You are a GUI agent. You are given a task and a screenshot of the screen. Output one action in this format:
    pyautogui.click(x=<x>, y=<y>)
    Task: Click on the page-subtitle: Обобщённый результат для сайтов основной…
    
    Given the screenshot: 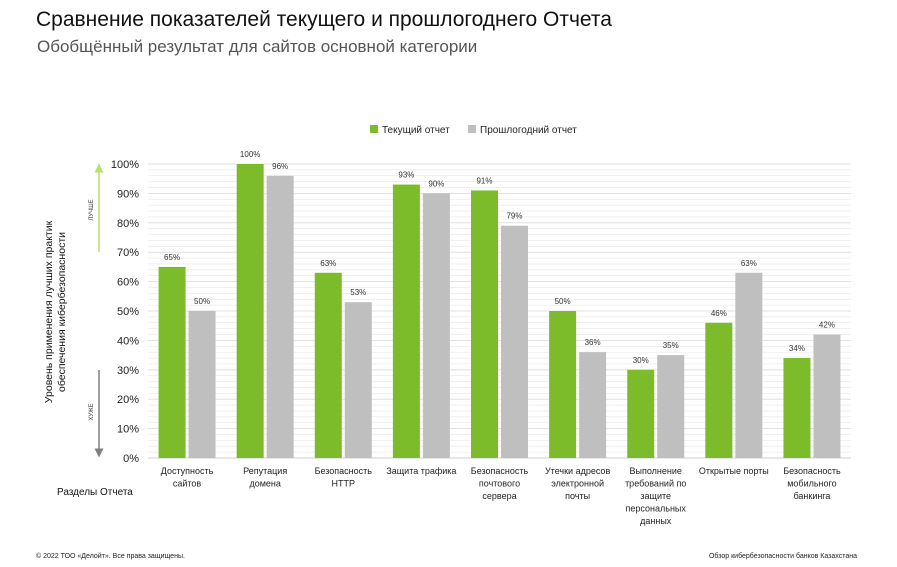 What is the action you would take?
    pyautogui.click(x=257, y=46)
    